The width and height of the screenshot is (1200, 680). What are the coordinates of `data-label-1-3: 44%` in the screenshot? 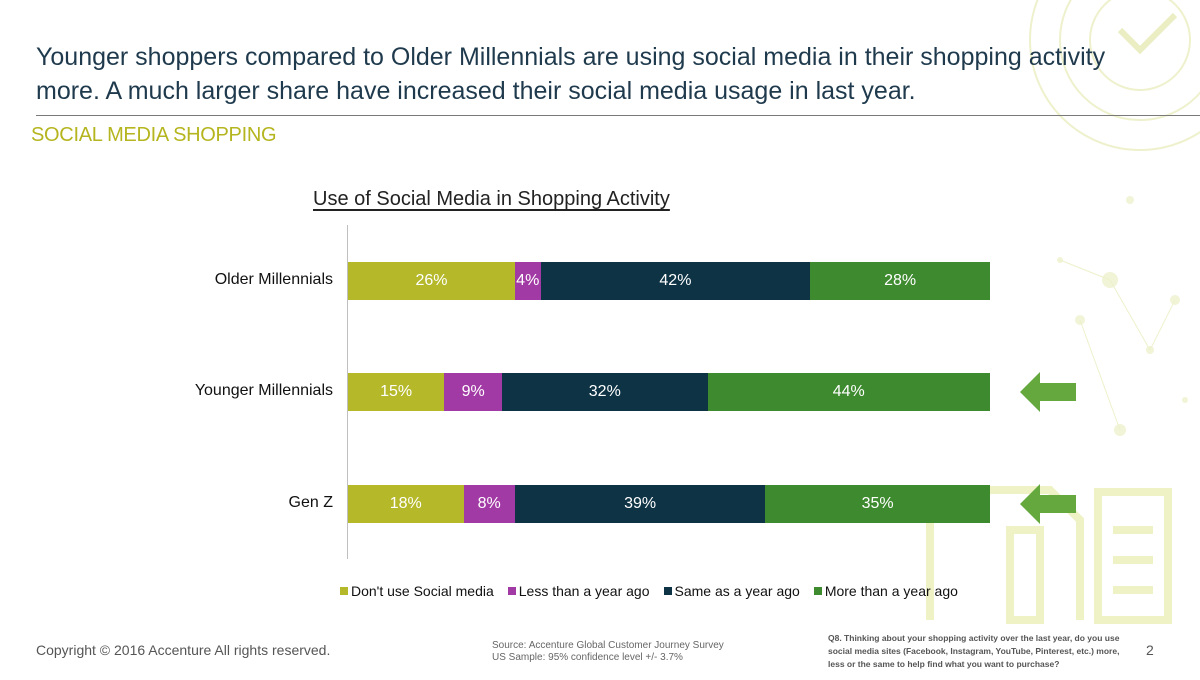 It's located at (848, 391).